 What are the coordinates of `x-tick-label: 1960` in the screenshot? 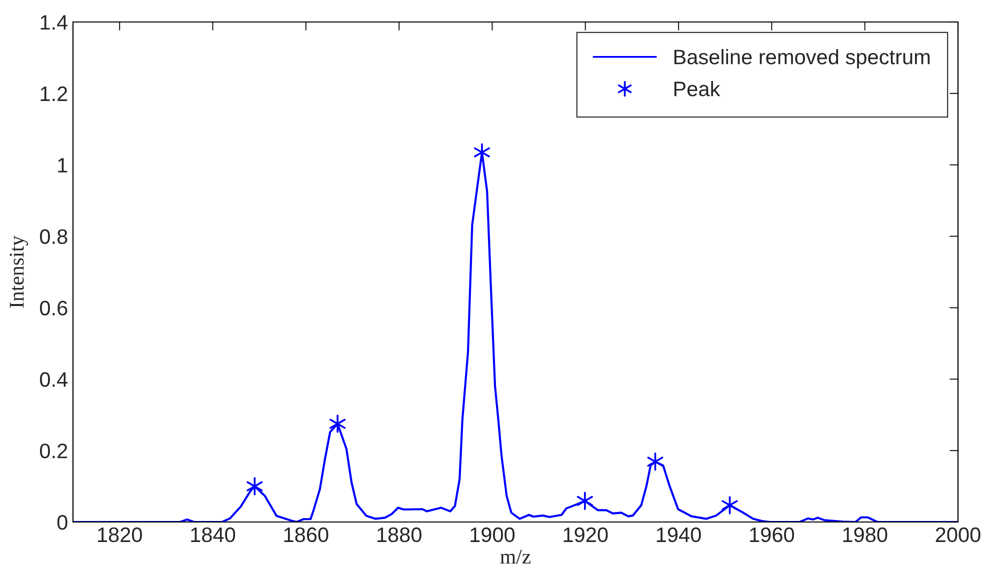 It's located at (772, 534).